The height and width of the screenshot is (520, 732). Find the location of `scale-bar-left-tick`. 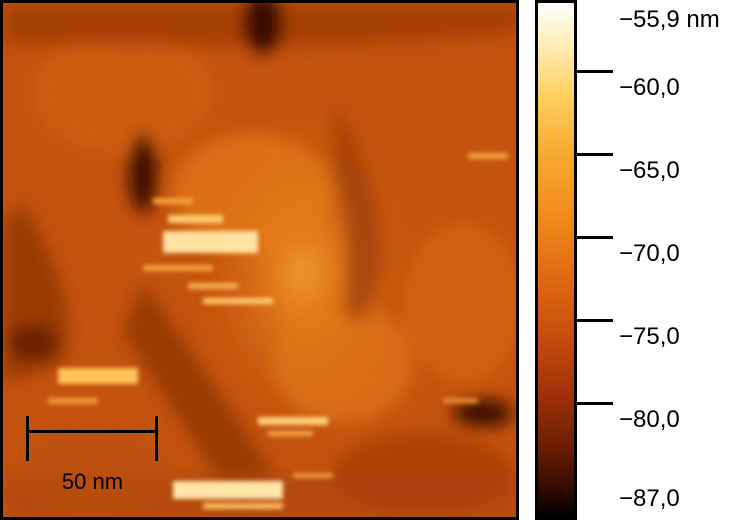

scale-bar-left-tick is located at coordinates (27, 438).